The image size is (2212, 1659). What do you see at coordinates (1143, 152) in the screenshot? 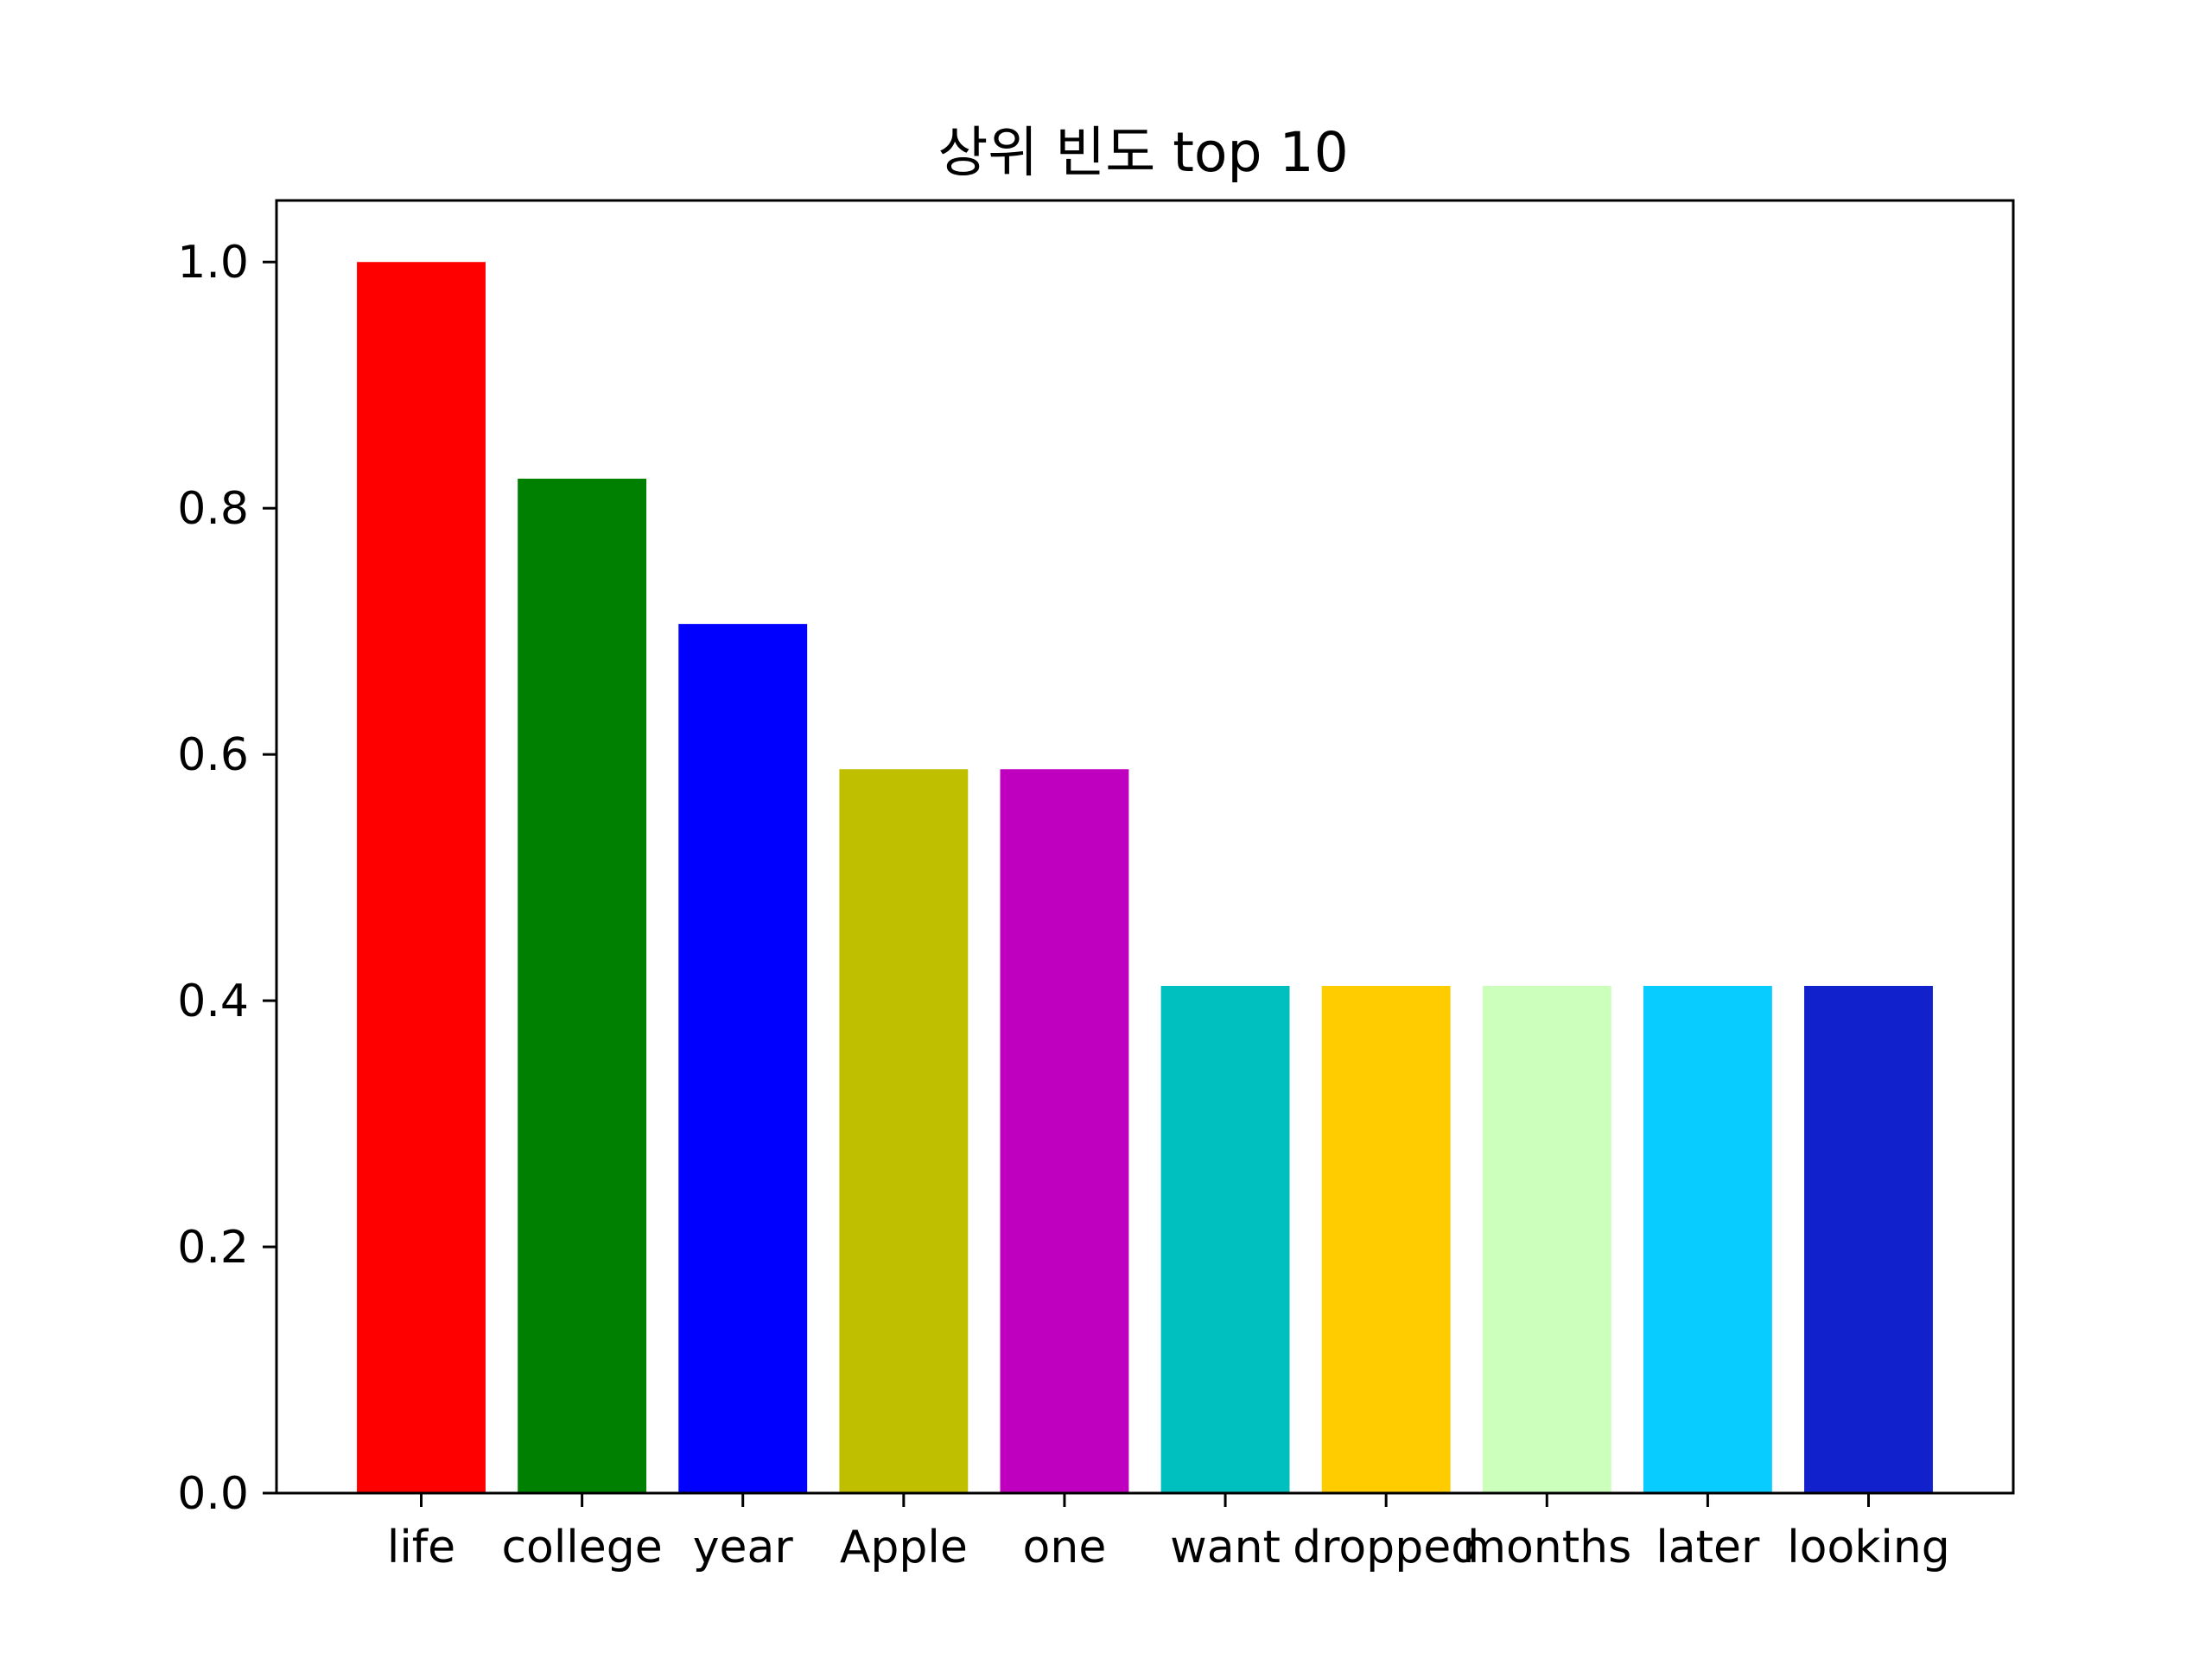
I see `chart-title: 상위 빈도 top 10` at bounding box center [1143, 152].